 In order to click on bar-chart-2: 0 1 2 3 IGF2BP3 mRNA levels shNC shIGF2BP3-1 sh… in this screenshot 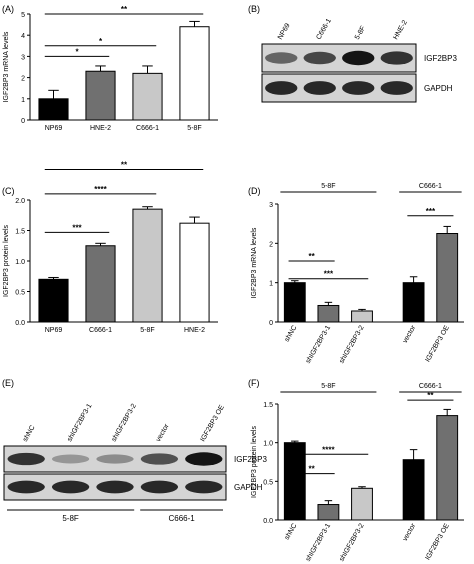, I will do `click(357, 274)`.